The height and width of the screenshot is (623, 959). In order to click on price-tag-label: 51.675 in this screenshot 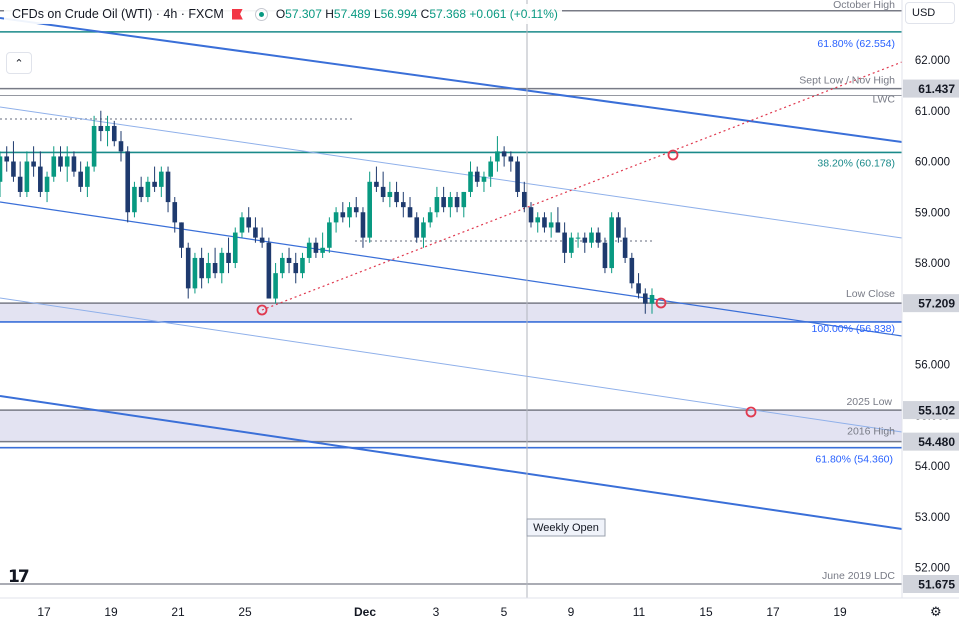, I will do `click(936, 584)`.